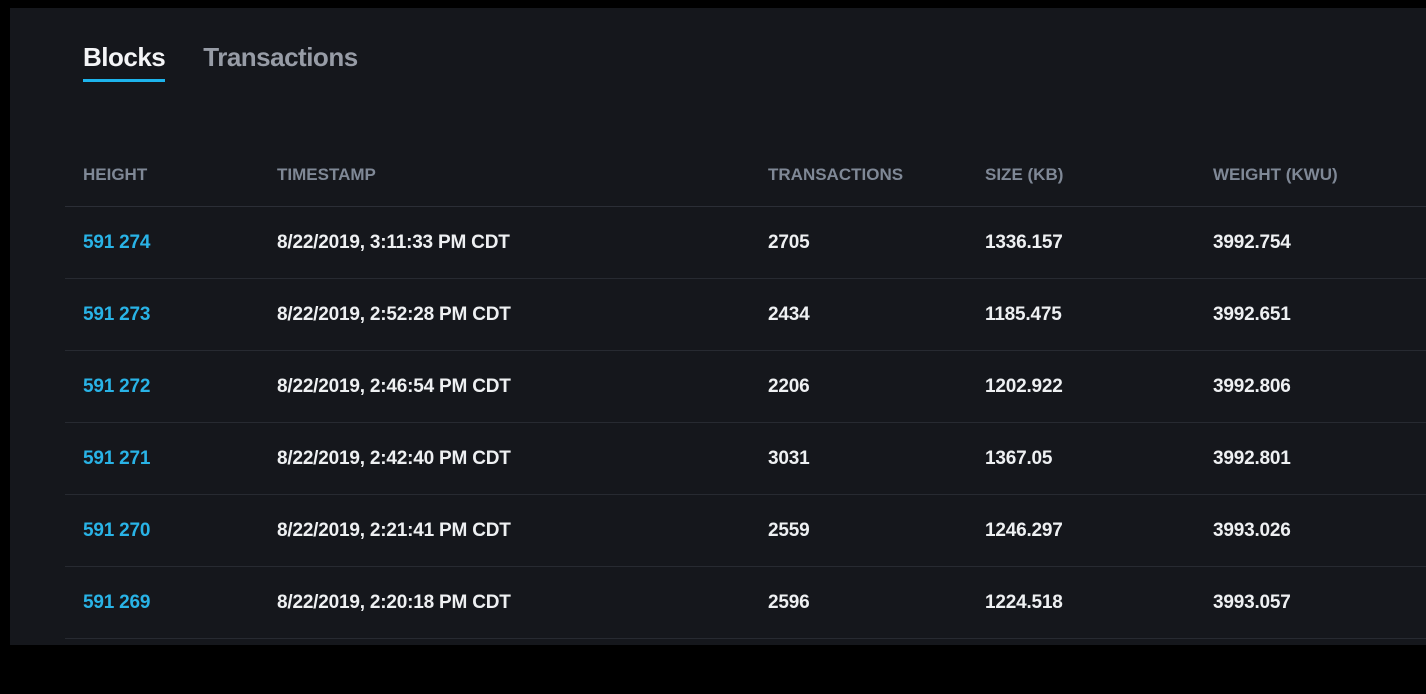 The image size is (1426, 694). Describe the element at coordinates (1252, 242) in the screenshot. I see `block-weight: 3992.754` at that location.